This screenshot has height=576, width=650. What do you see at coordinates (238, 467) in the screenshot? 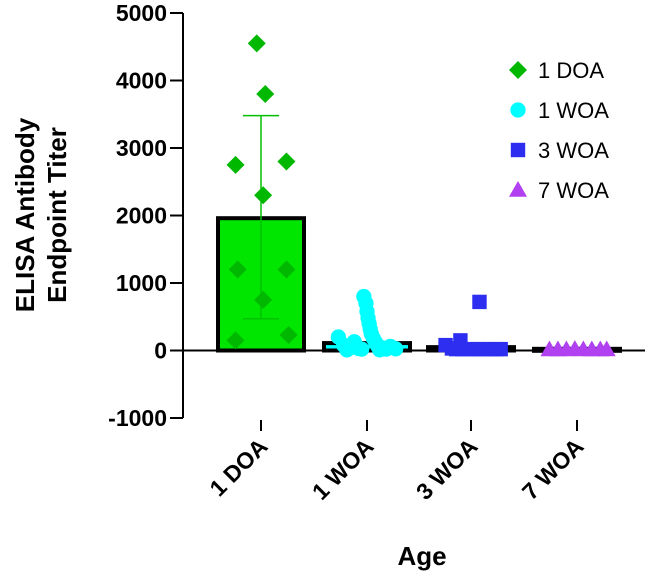
I see `x-tick-label: 1 DOA` at bounding box center [238, 467].